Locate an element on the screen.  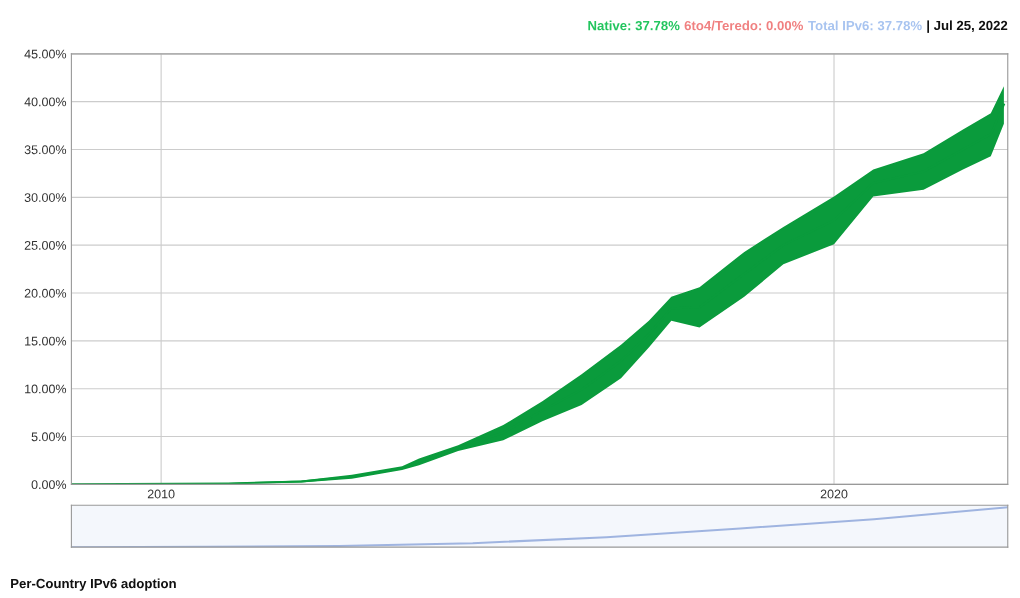
y-tick-label: 30.00% is located at coordinates (45, 197).